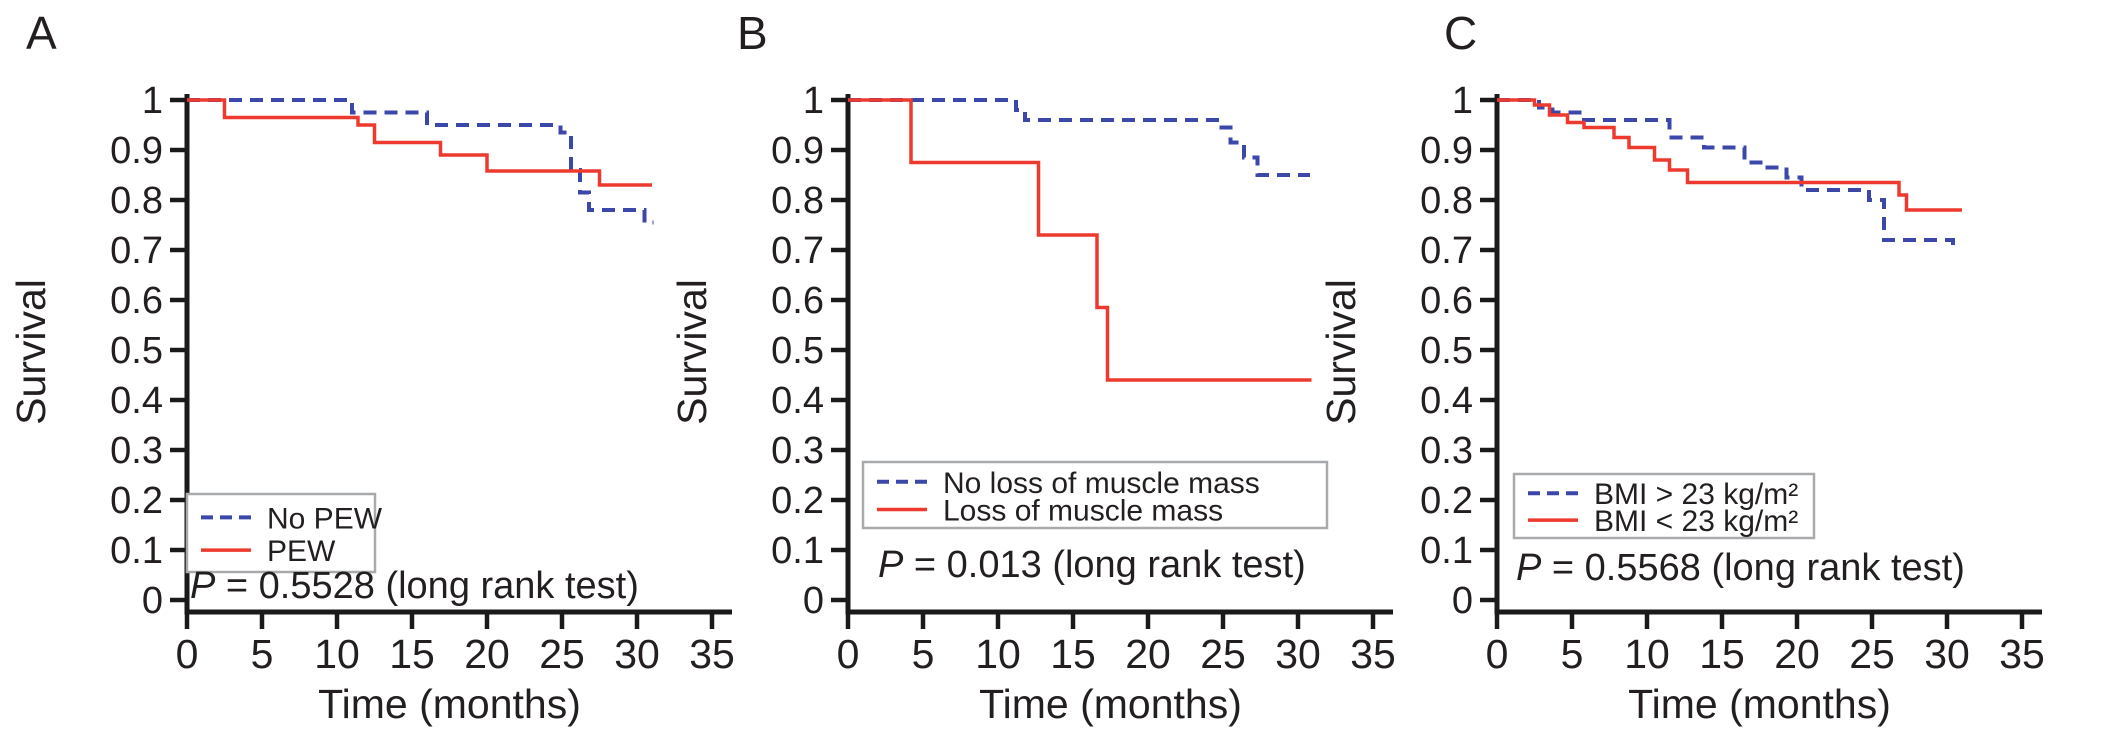  What do you see at coordinates (1101, 483) in the screenshot?
I see `legend-label: No loss of muscle mass` at bounding box center [1101, 483].